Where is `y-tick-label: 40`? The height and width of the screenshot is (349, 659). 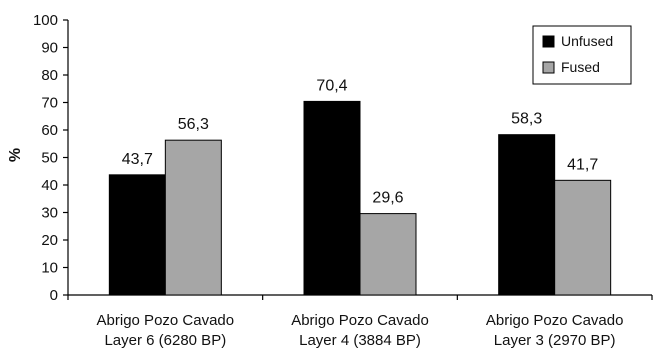
y-tick-label: 40 is located at coordinates (49, 185).